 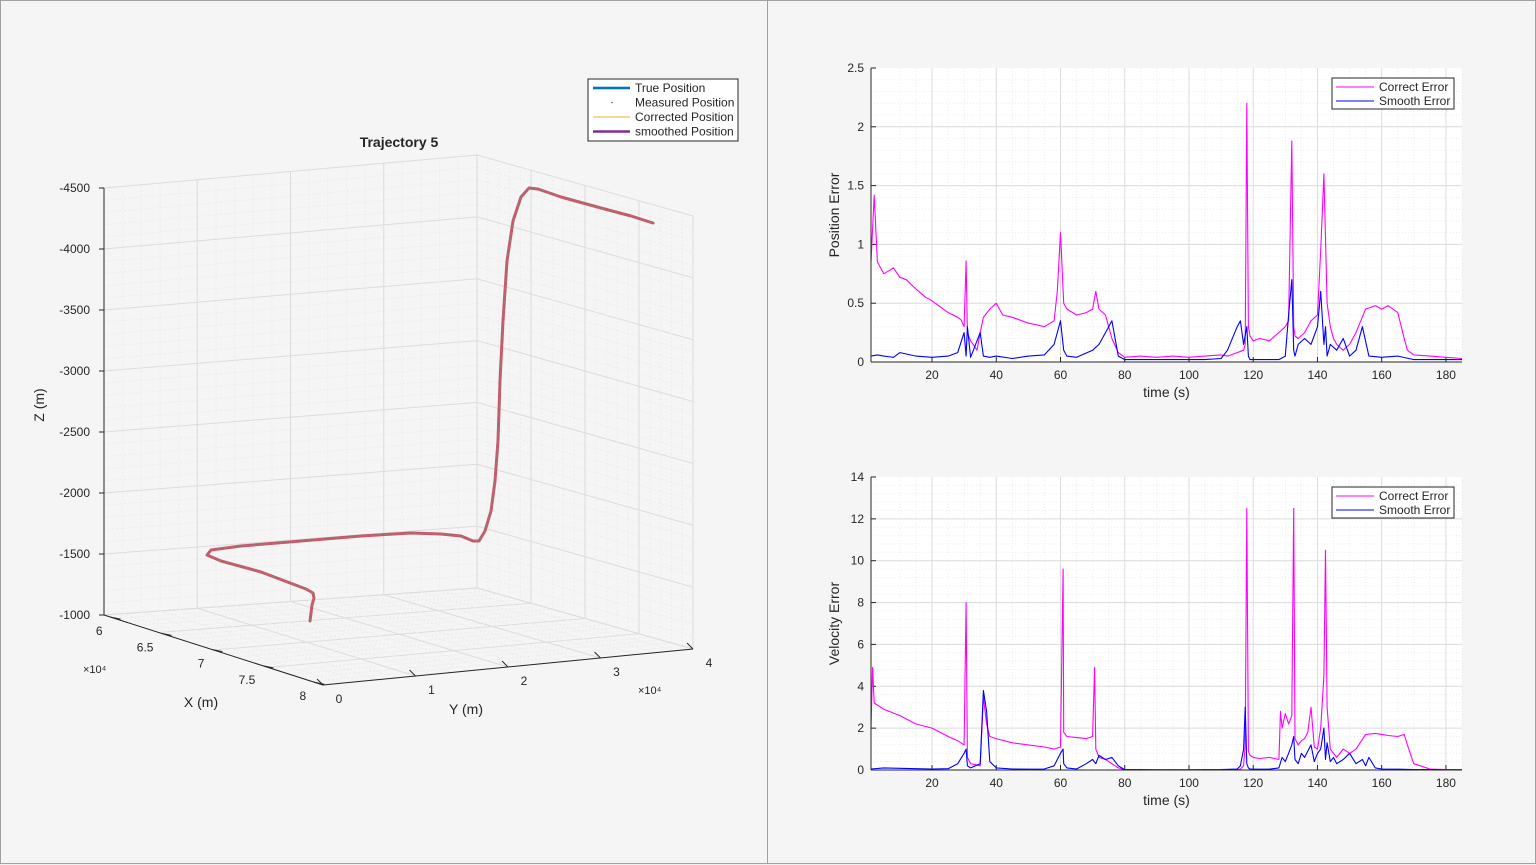 I want to click on y-axis-label: Position Error, so click(x=834, y=214).